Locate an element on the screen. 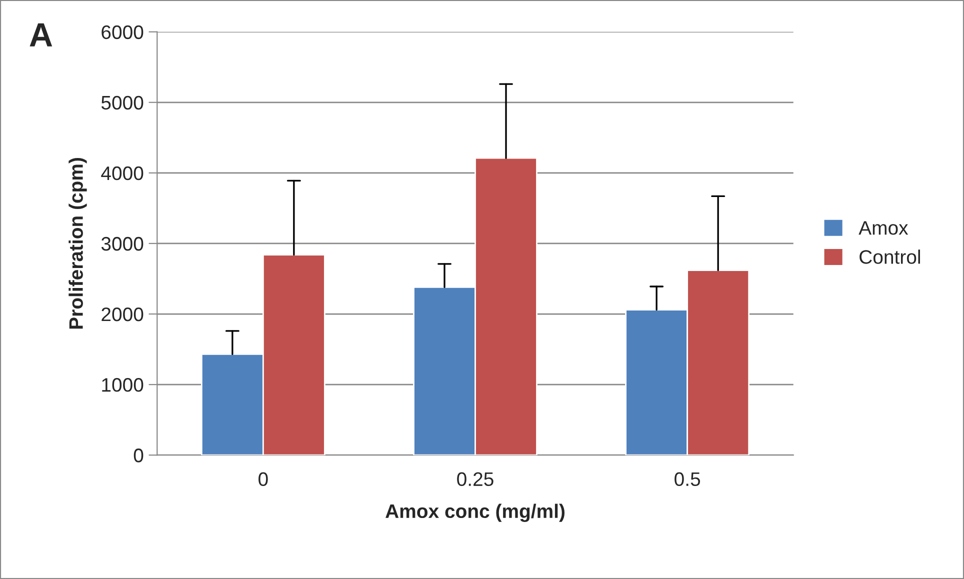 The height and width of the screenshot is (579, 964). y-tick-label: 1000 is located at coordinates (123, 385).